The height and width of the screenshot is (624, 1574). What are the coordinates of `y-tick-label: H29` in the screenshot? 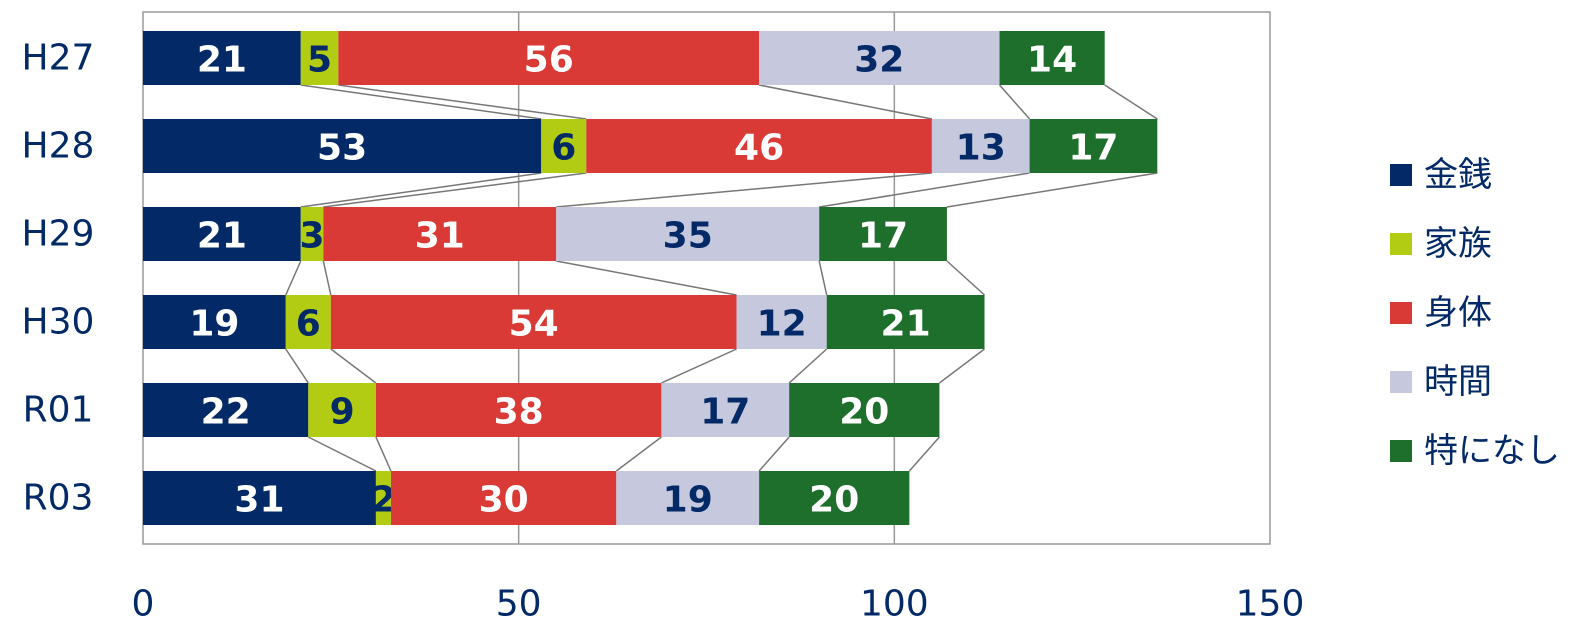 It's located at (58, 234).